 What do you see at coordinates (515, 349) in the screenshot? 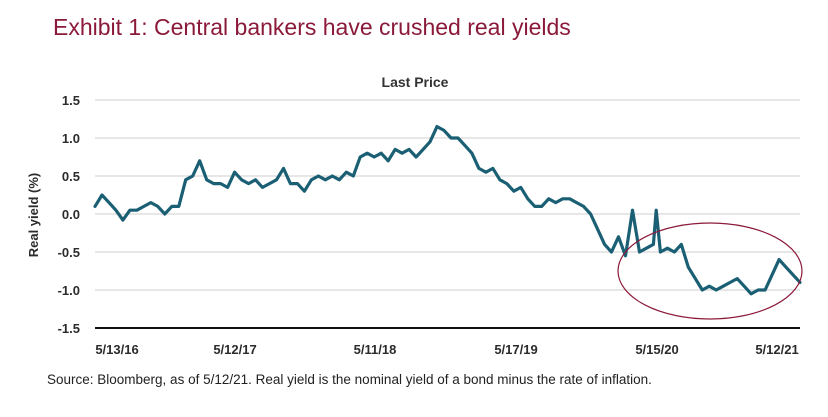
I see `x-tick-label: 5/17/19` at bounding box center [515, 349].